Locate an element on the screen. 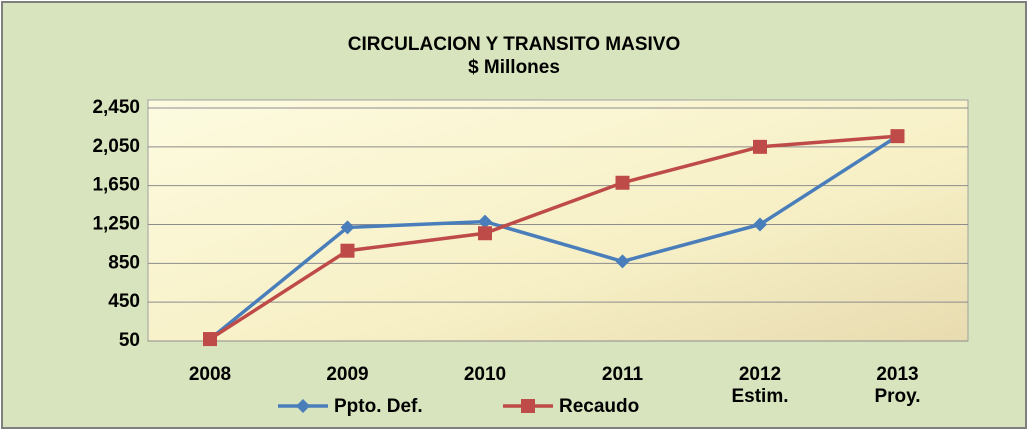 This screenshot has width=1029, height=431. y-tick-label: 50 is located at coordinates (129, 340).